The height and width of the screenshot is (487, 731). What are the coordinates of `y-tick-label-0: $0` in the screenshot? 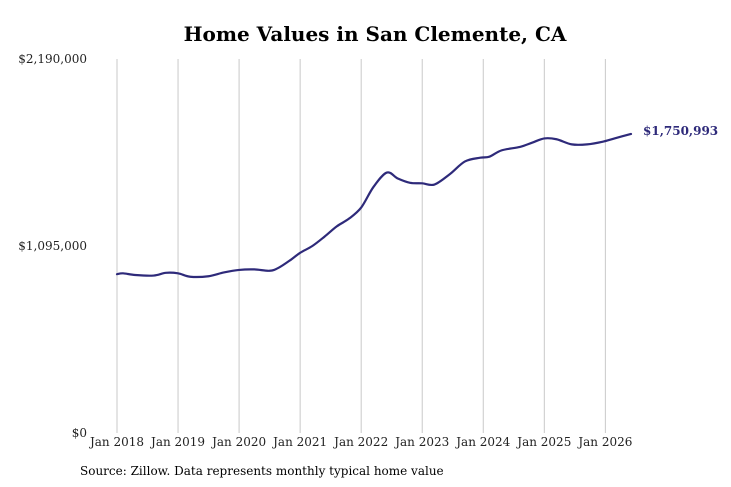 It's located at (79, 433).